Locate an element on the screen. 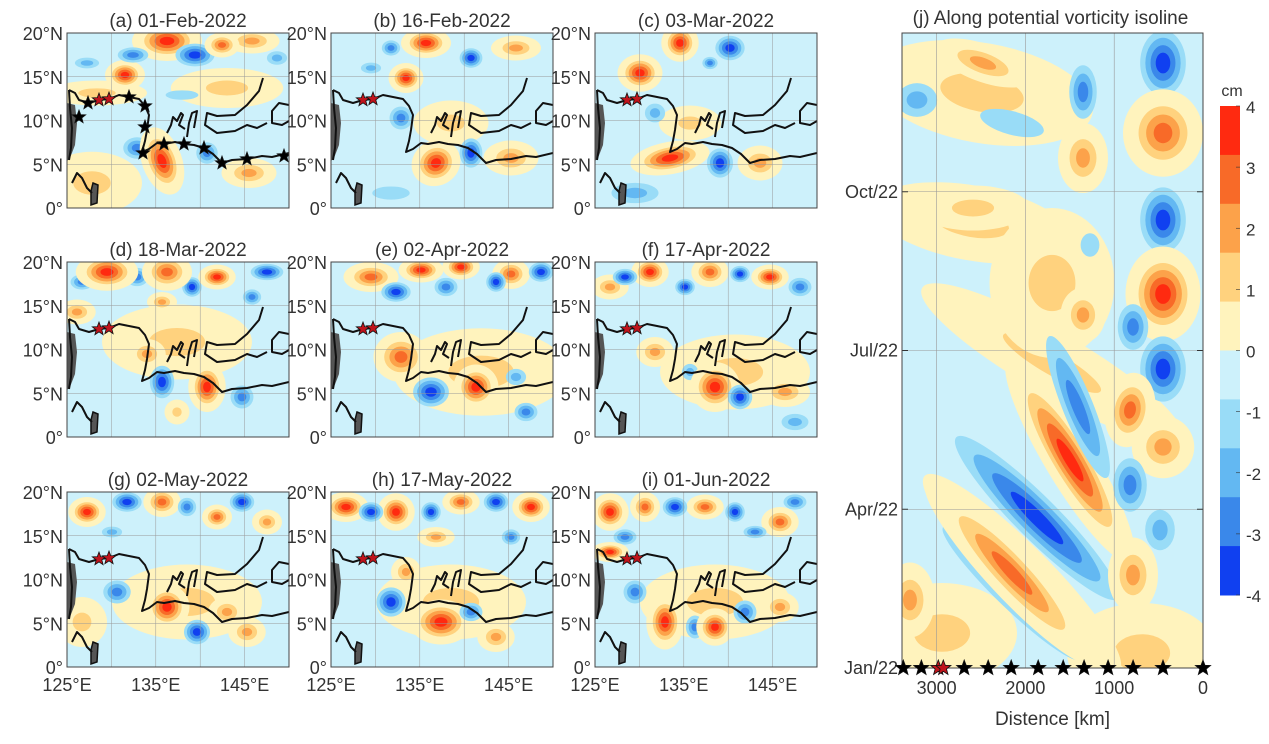  map-panel-e: (e) 02-Apr-2022 20°N 15°N 10°N 5°N 0° is located at coordinates (420, 344).